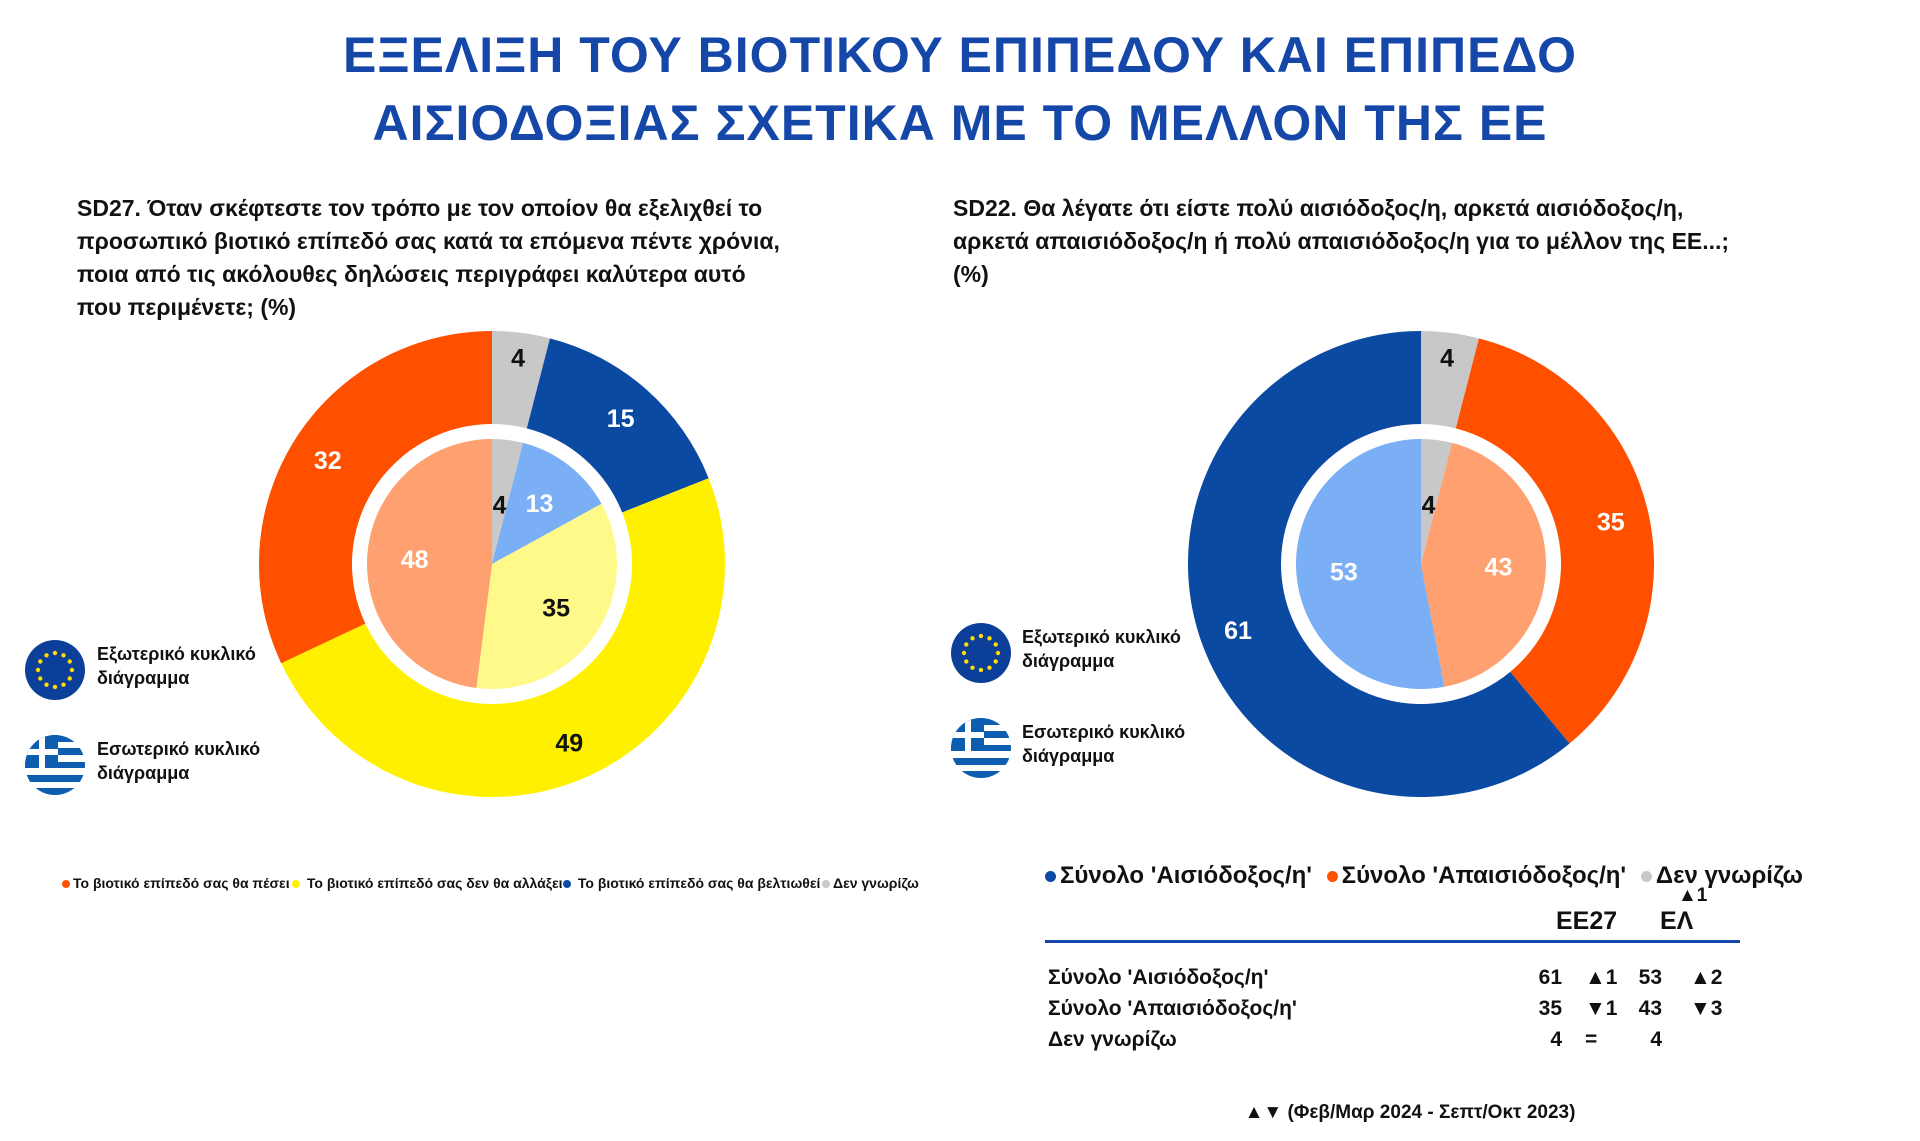 The width and height of the screenshot is (1920, 1141). Describe the element at coordinates (691, 883) in the screenshot. I see `legend-item: Το βιοτικό επίπεδό σας θα βελτιωθεί` at that location.